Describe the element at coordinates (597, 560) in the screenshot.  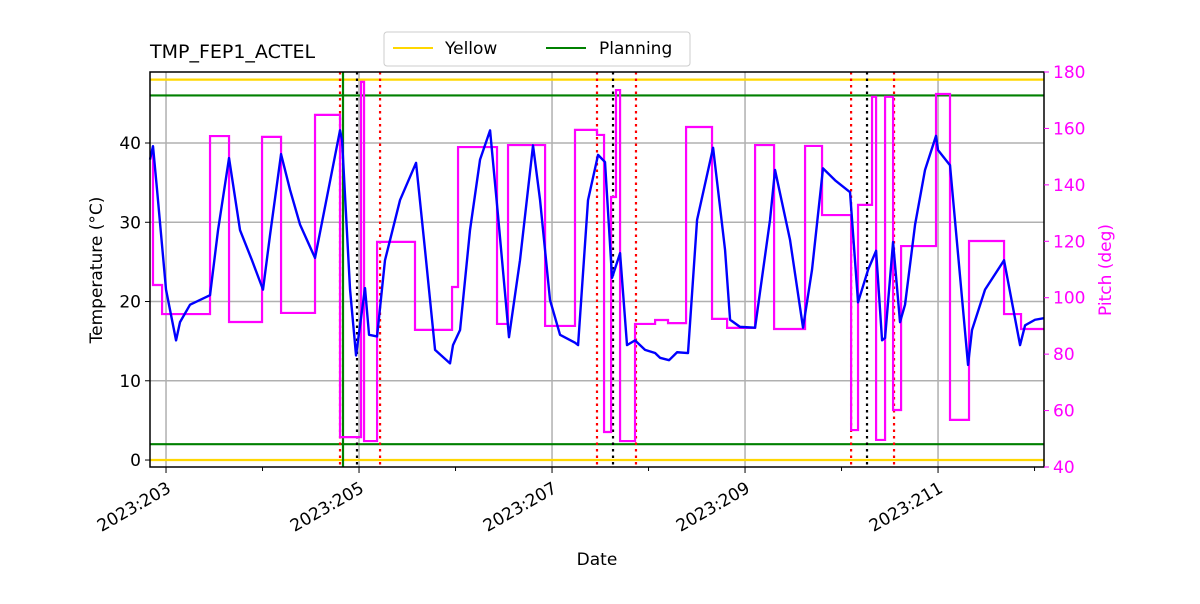
I see `x-axis-label: Date` at that location.